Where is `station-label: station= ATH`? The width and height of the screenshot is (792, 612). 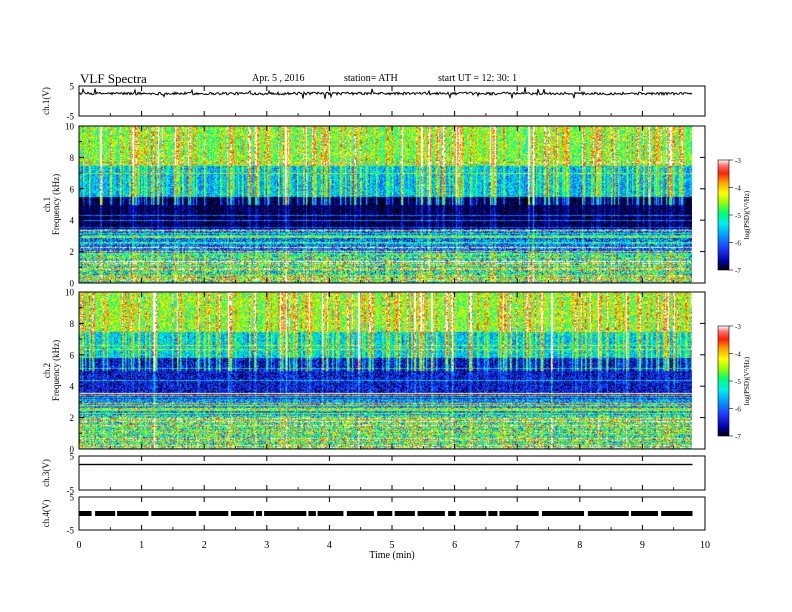
station-label: station= ATH is located at coordinates (371, 78).